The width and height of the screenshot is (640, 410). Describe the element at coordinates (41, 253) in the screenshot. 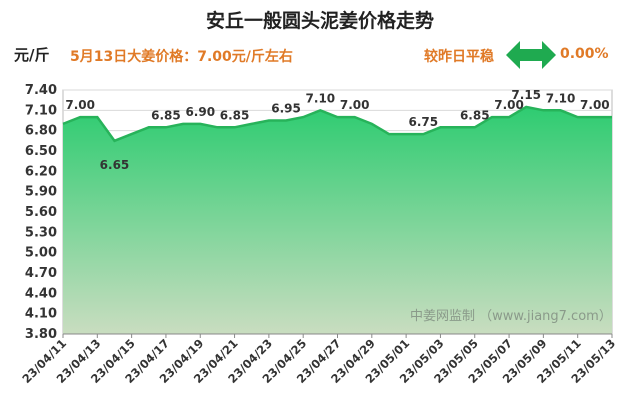

I see `y-tick-label: 5.00` at that location.